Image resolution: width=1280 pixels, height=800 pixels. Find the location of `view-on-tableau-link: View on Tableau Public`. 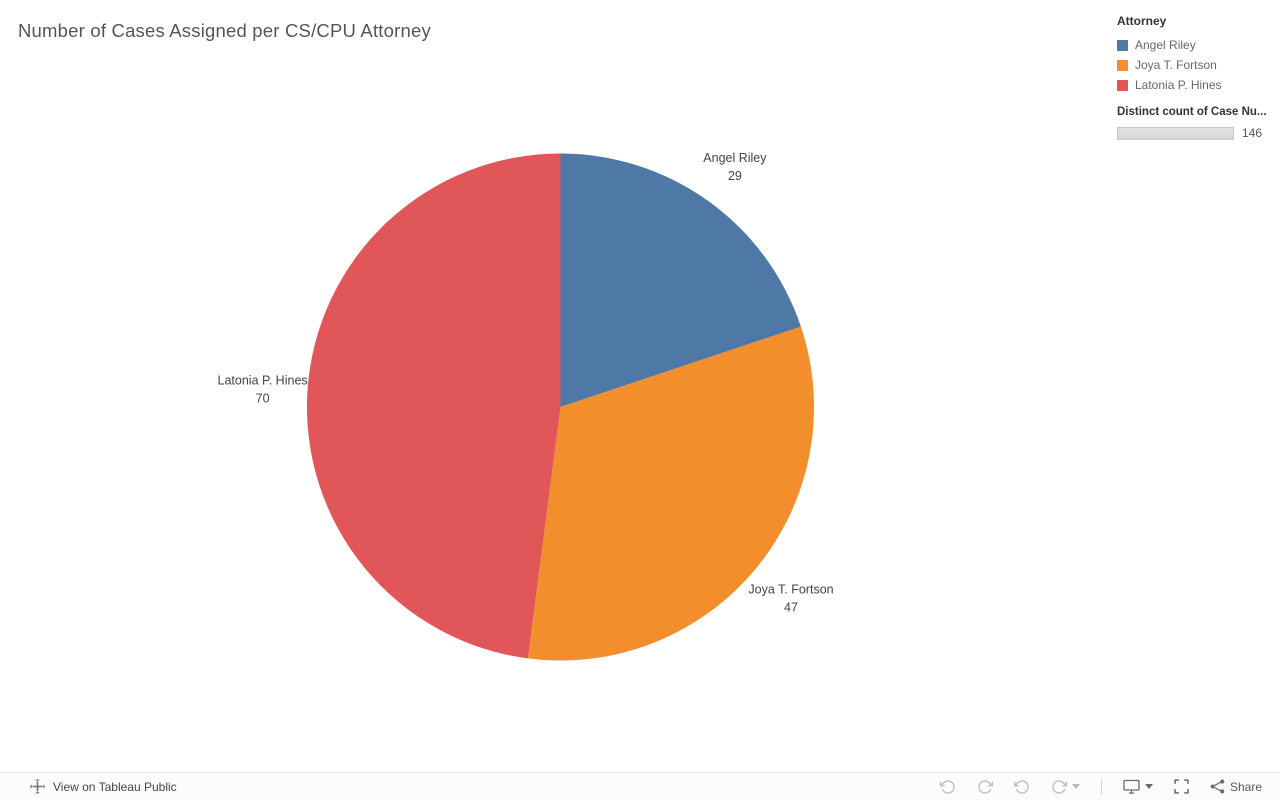

view-on-tableau-link: View on Tableau Public is located at coordinates (103, 786).